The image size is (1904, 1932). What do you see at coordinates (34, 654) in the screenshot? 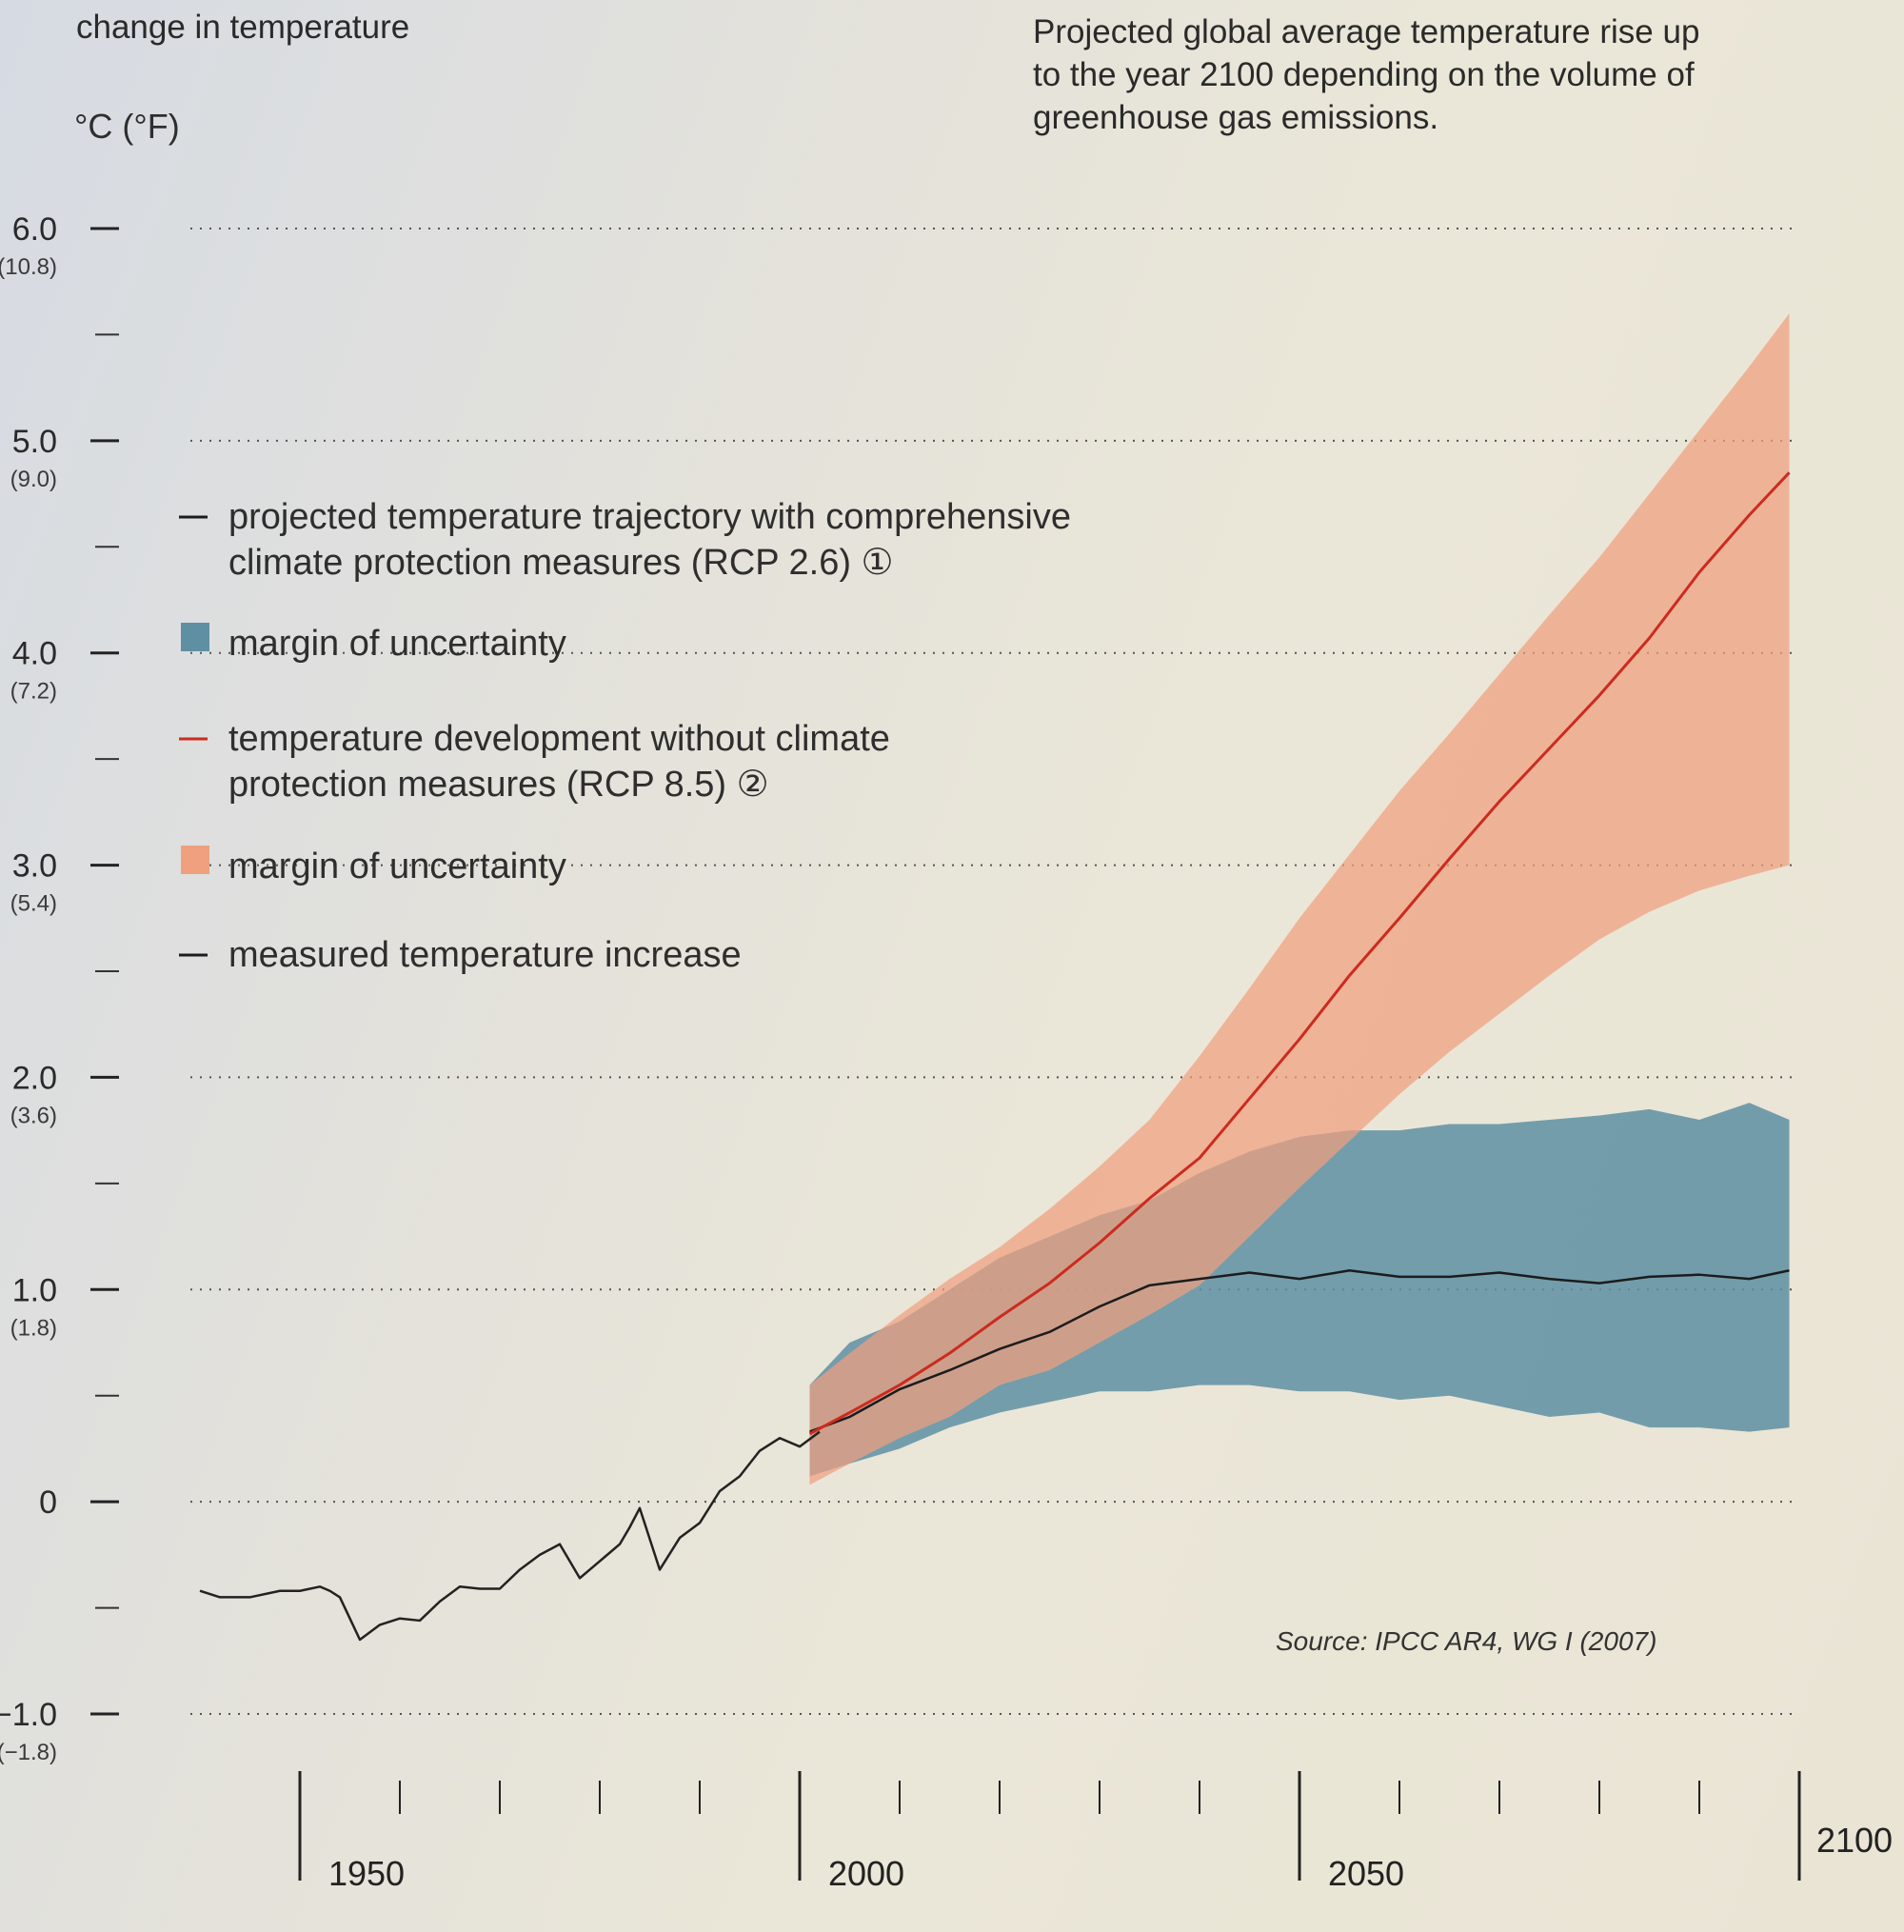
I see `y-tick-label: 4.0` at bounding box center [34, 654].